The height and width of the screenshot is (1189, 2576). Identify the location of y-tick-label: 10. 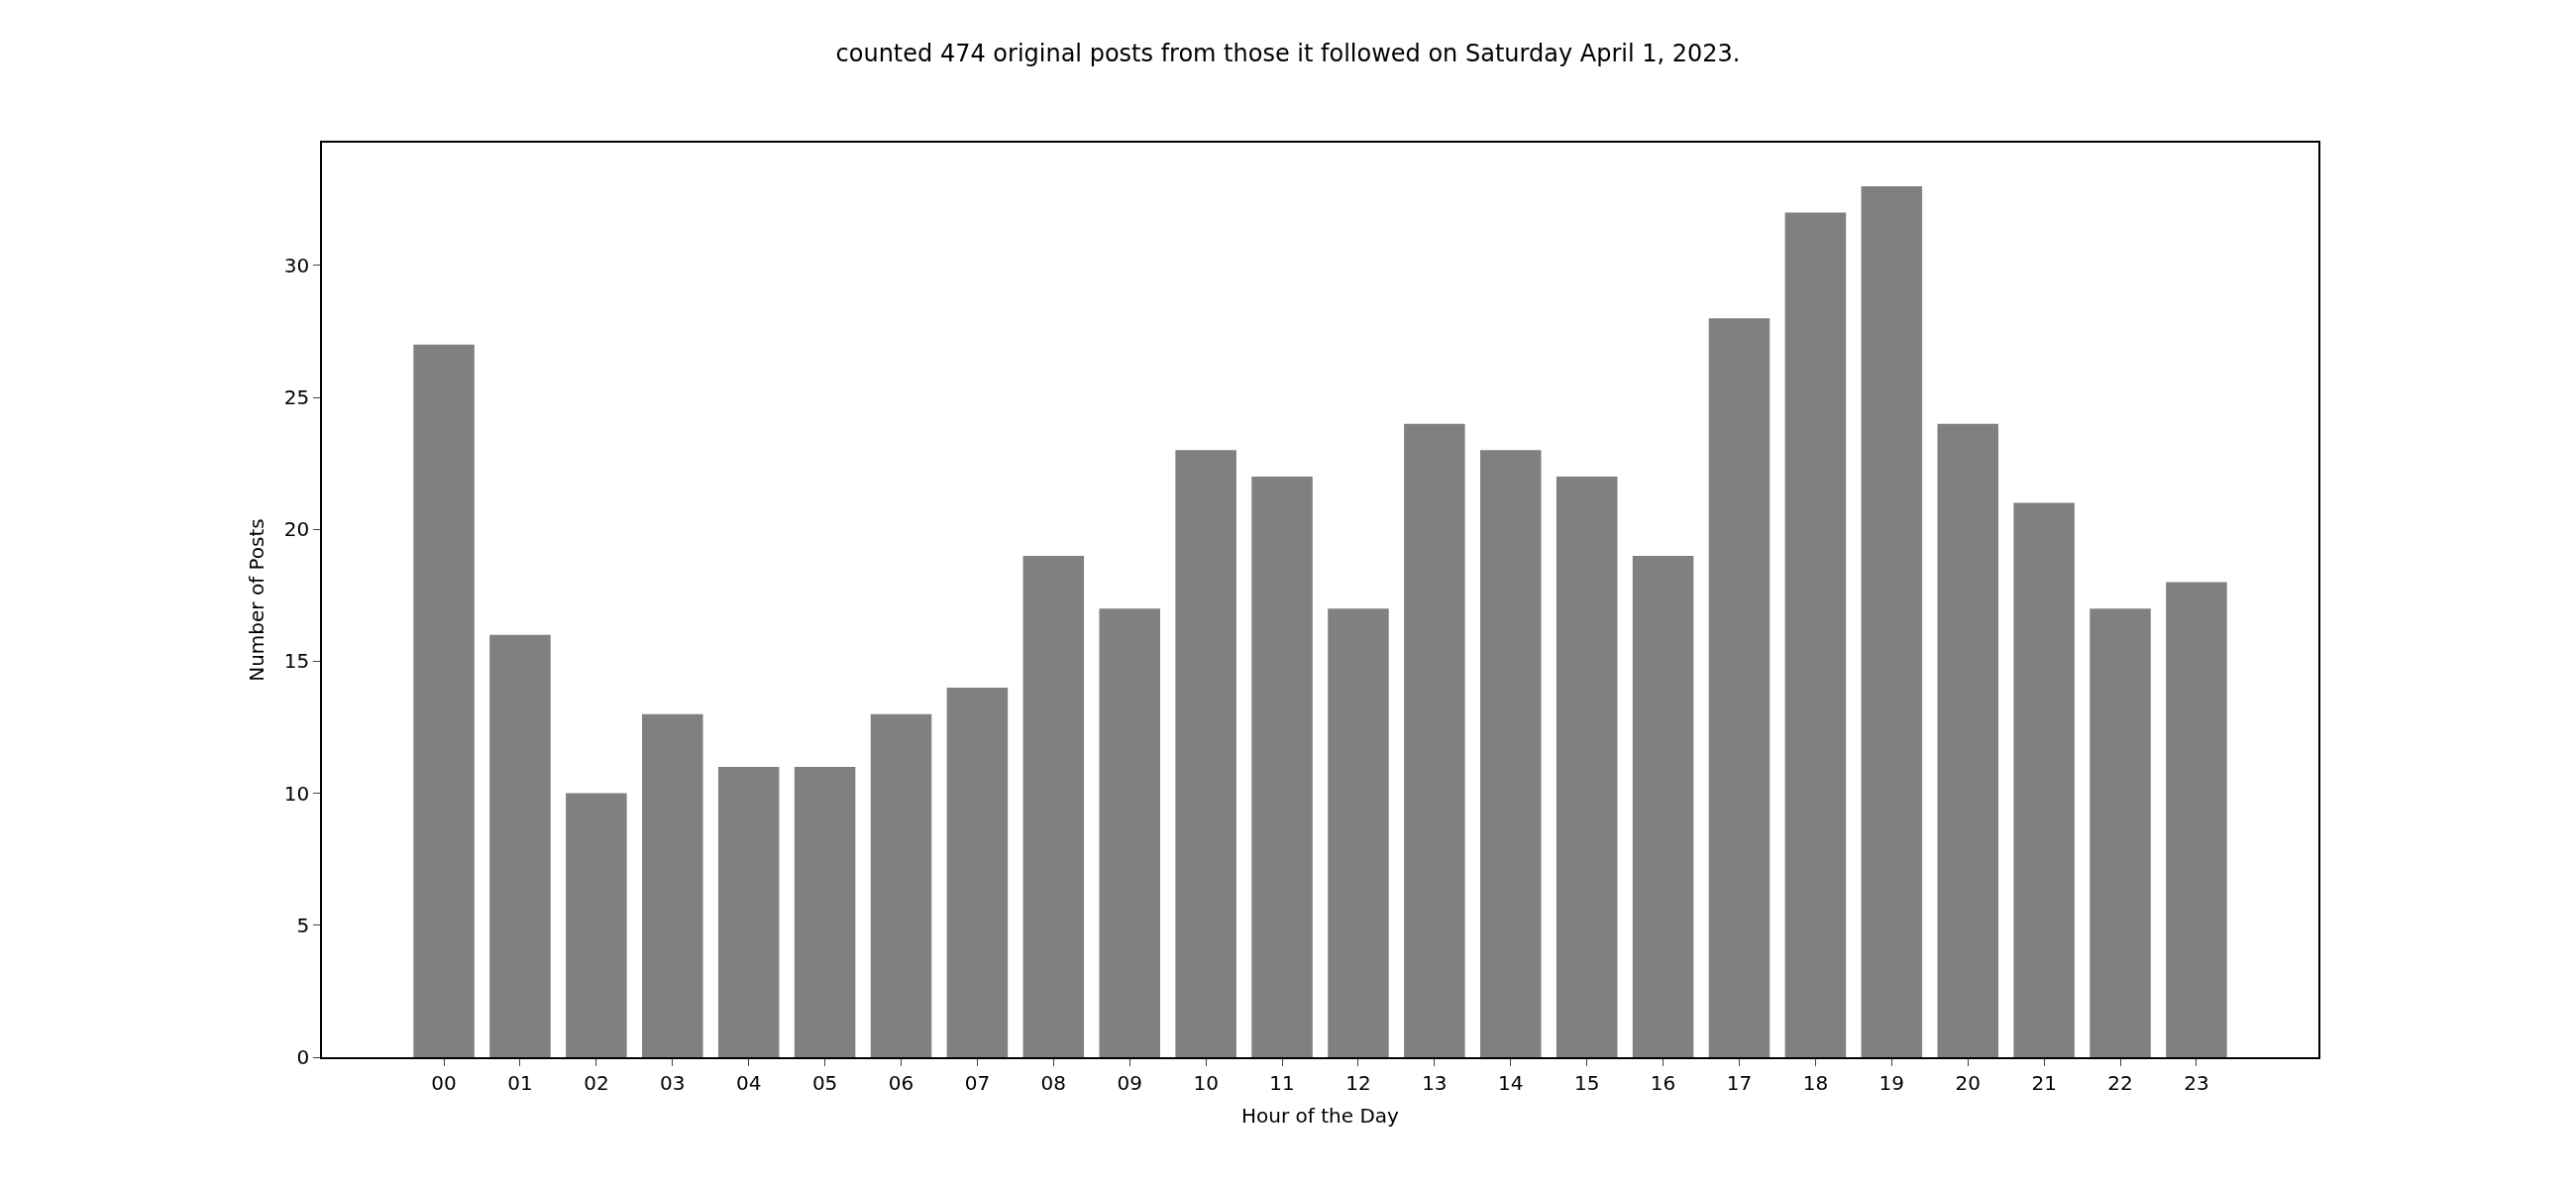
(296, 793).